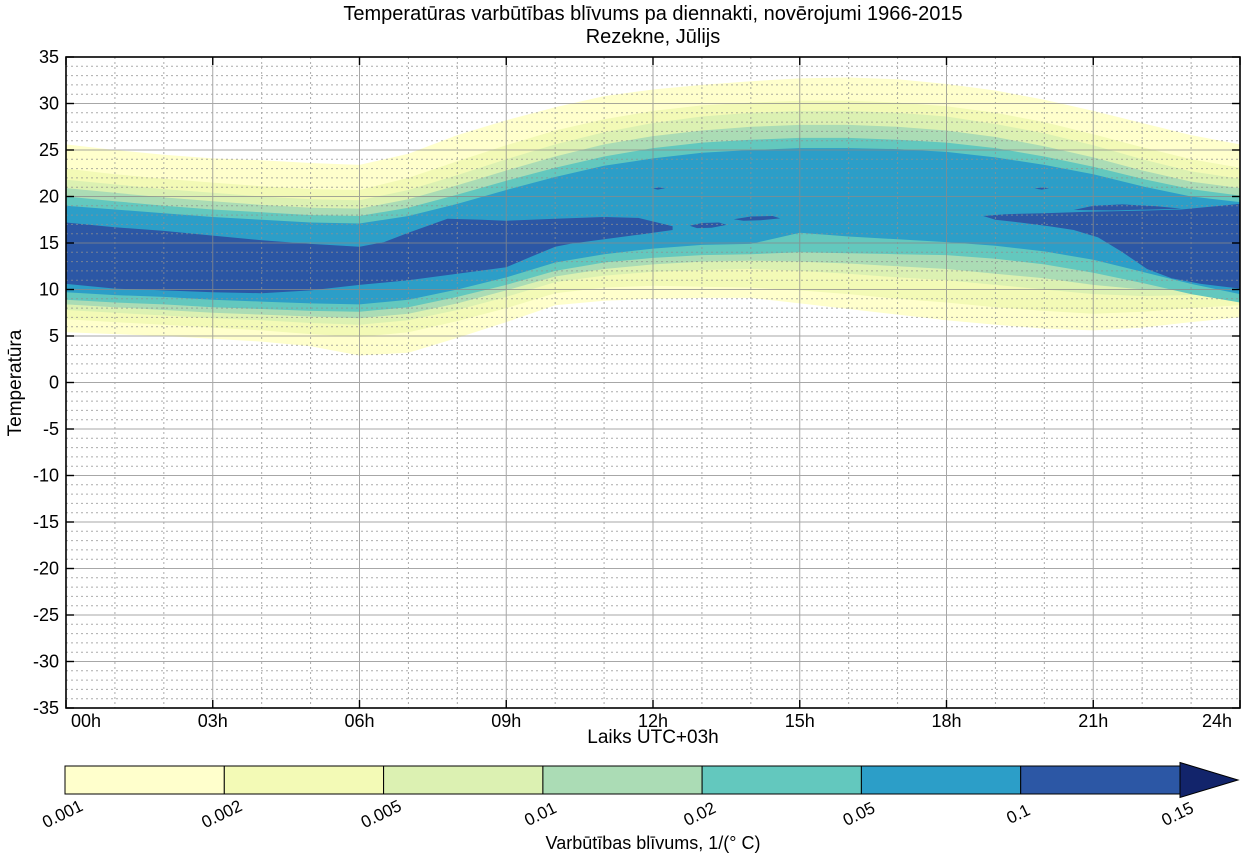  Describe the element at coordinates (381, 814) in the screenshot. I see `colorbar-tick-label: 0.005` at that location.